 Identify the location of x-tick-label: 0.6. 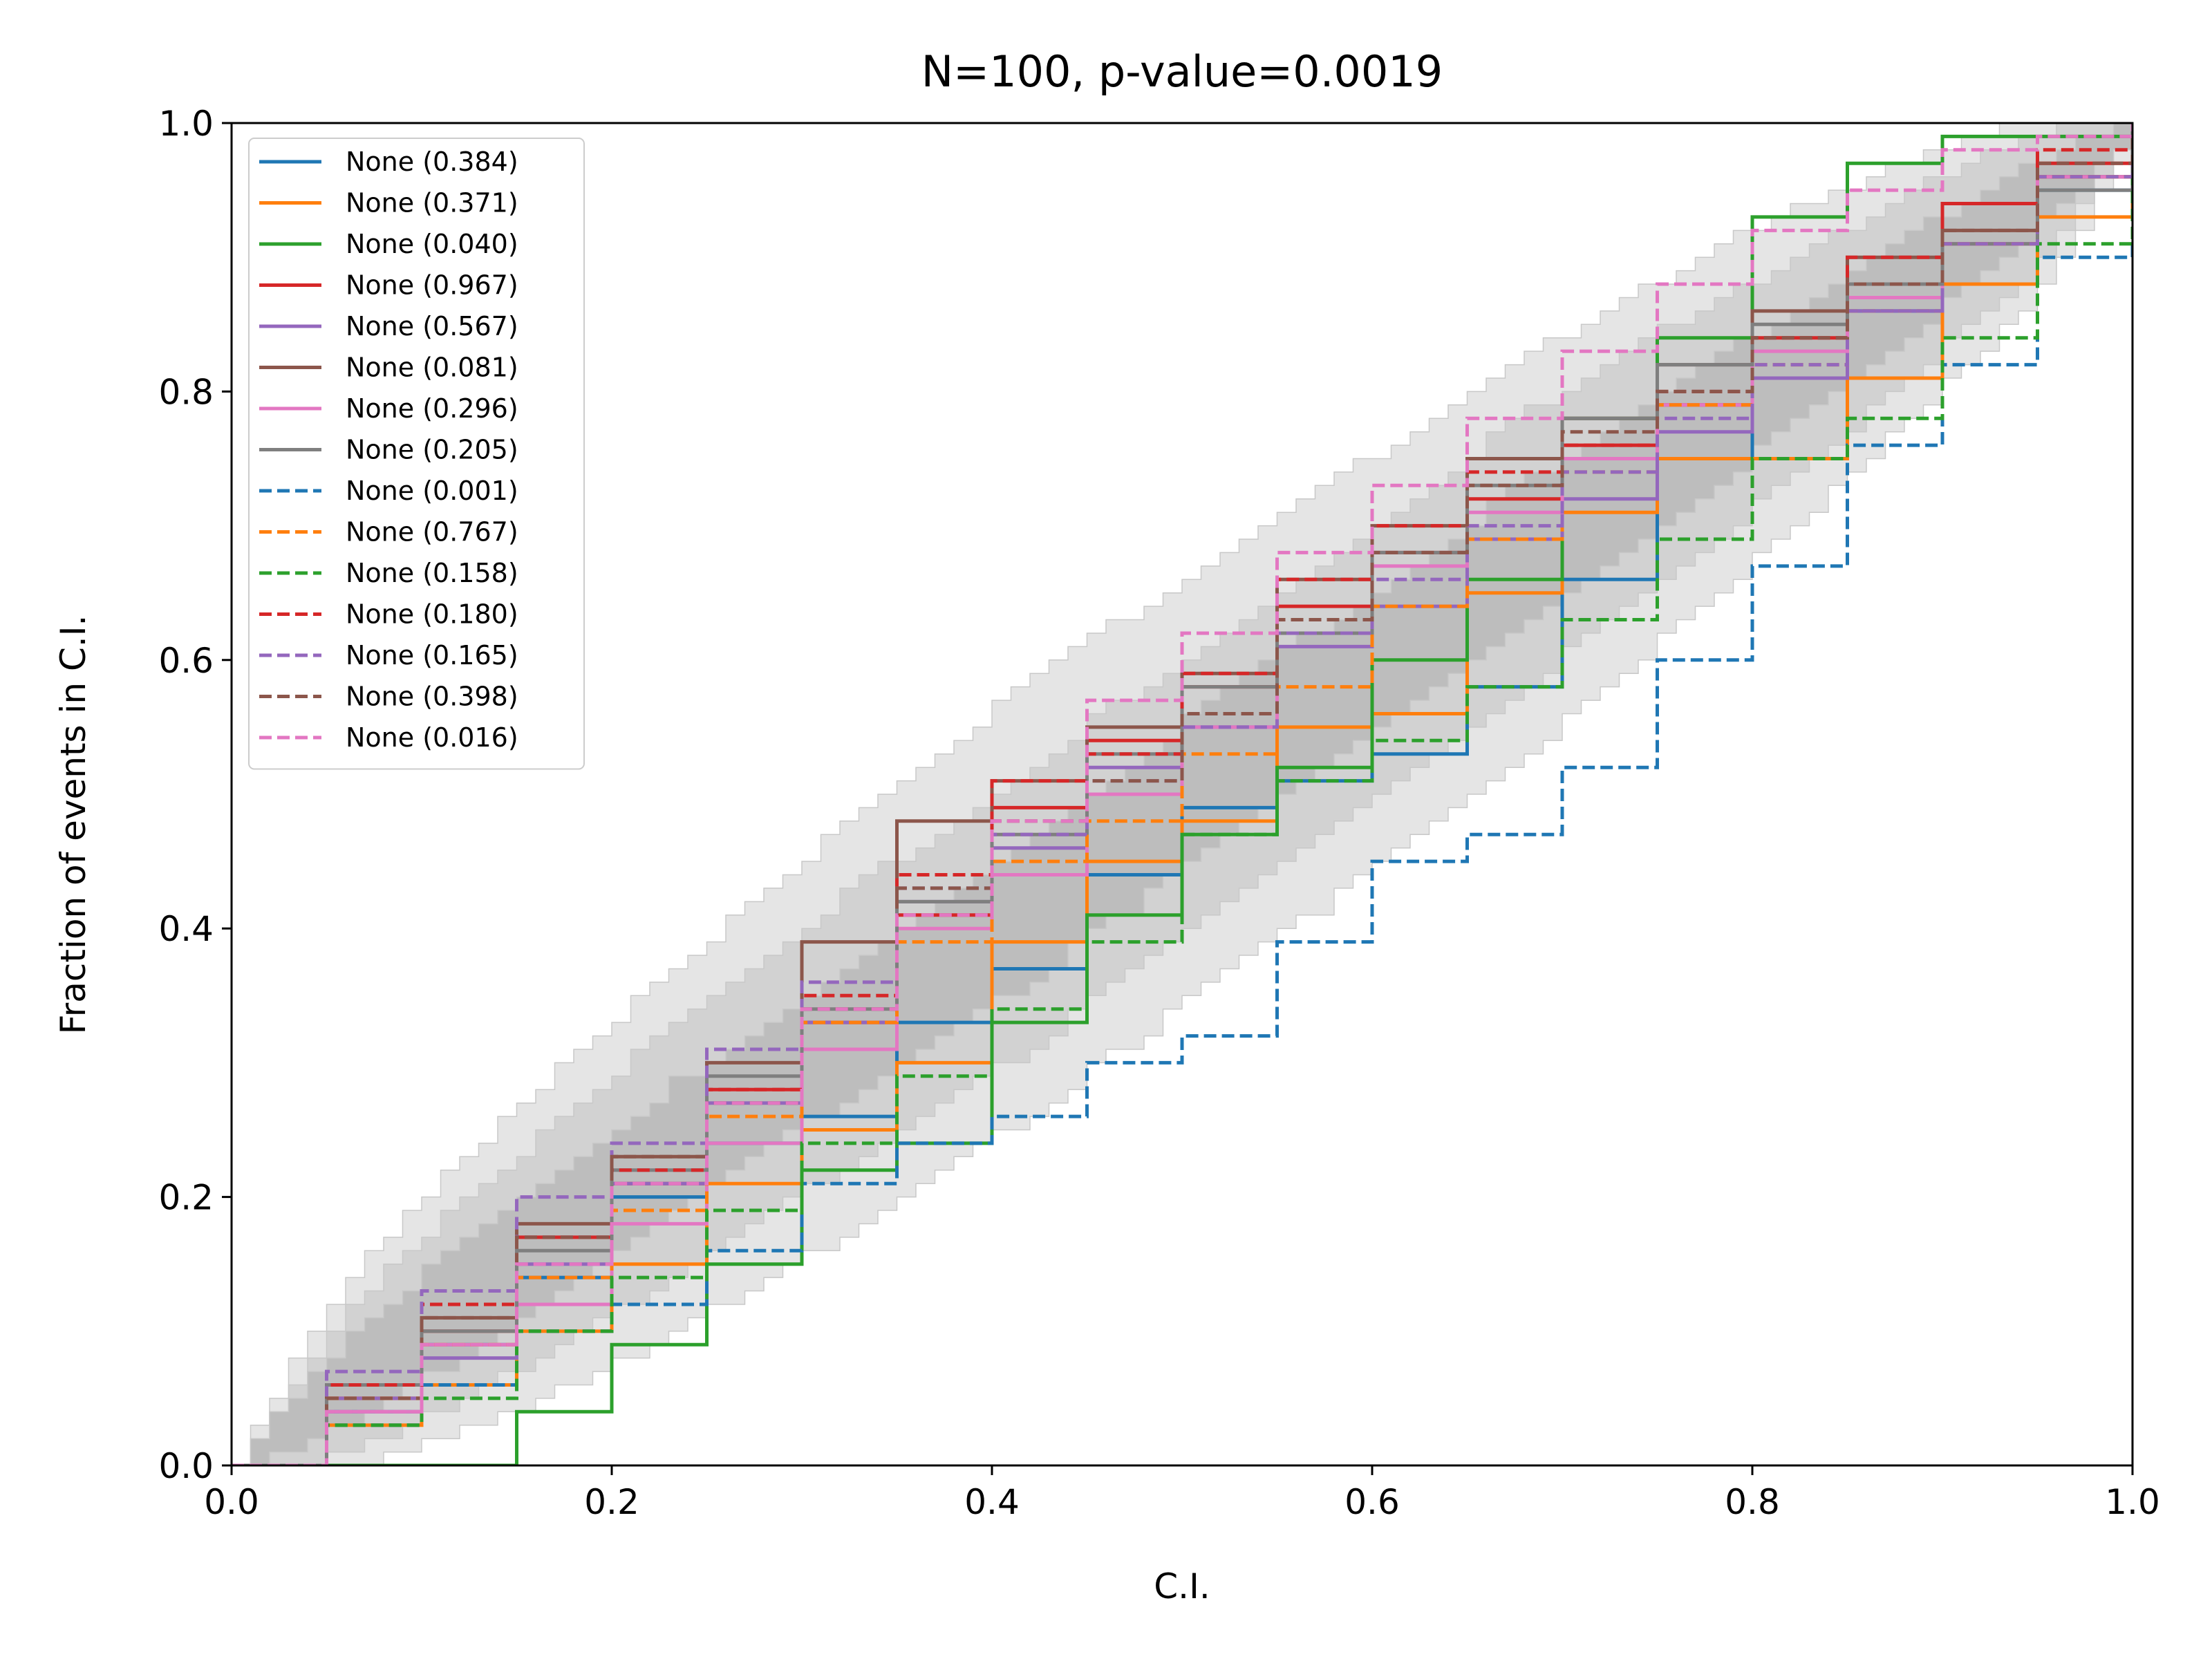
(1372, 1502).